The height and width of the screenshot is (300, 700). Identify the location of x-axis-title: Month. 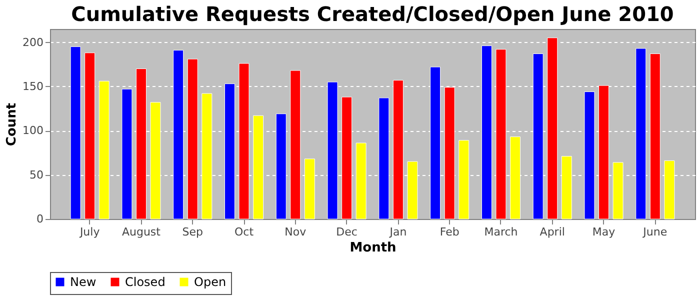
(373, 248).